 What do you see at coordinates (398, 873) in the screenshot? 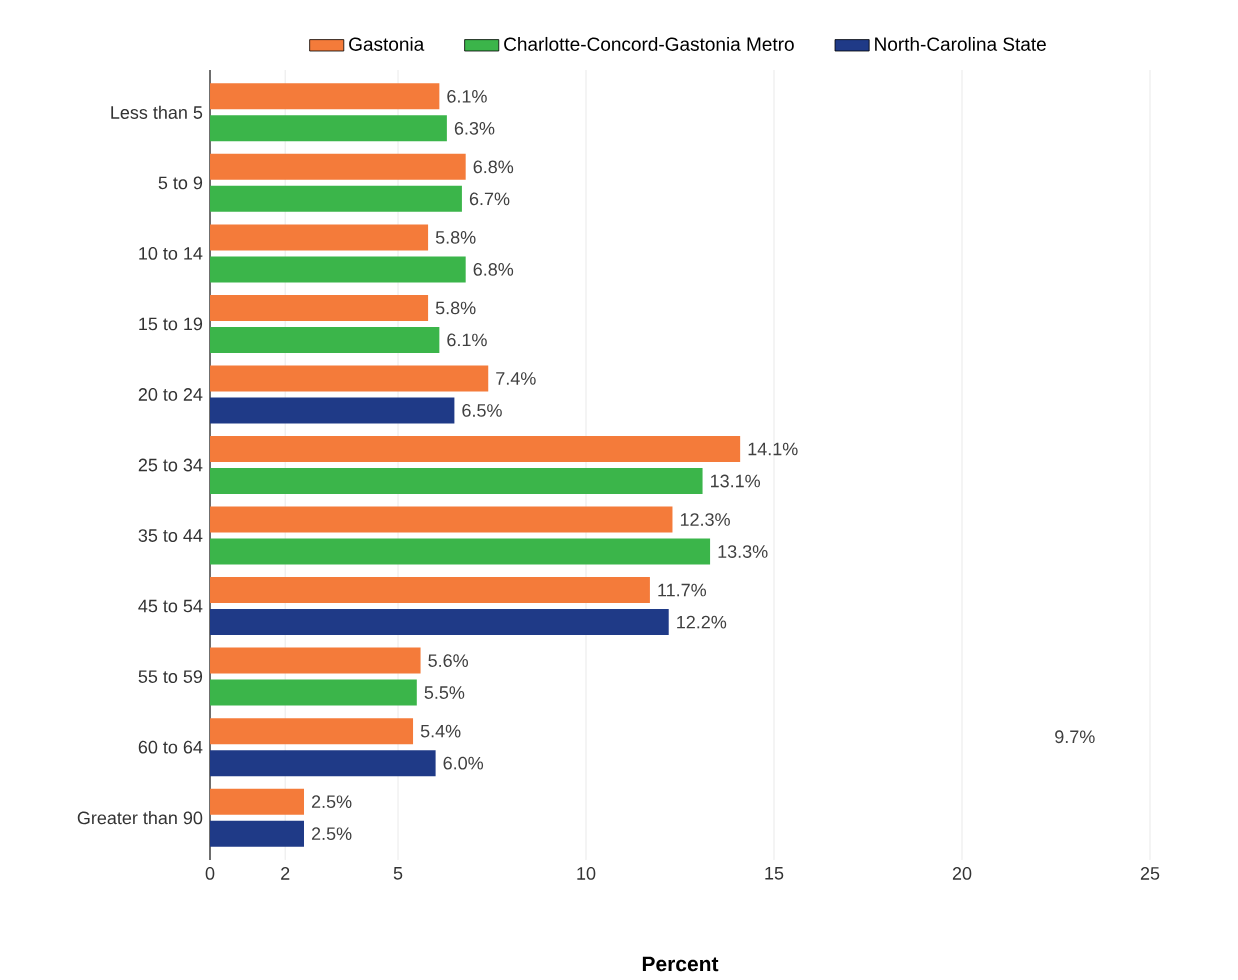
I see `x-tick-label: 5` at bounding box center [398, 873].